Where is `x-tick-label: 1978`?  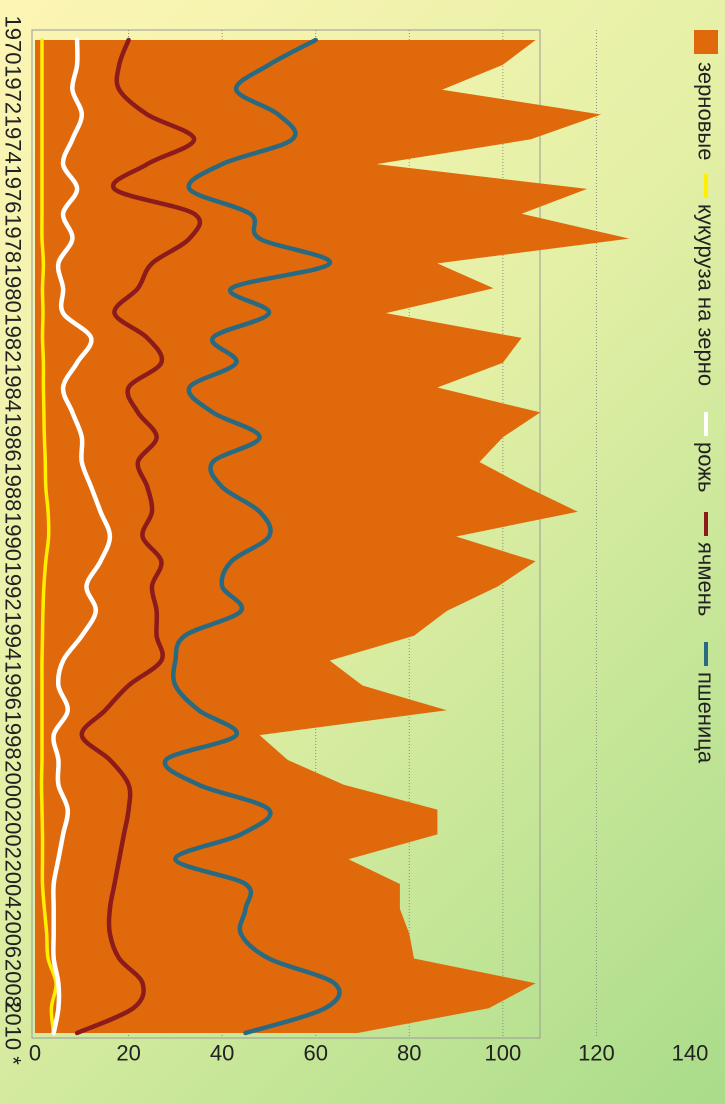
x-tick-label: 1978 is located at coordinates (13, 238).